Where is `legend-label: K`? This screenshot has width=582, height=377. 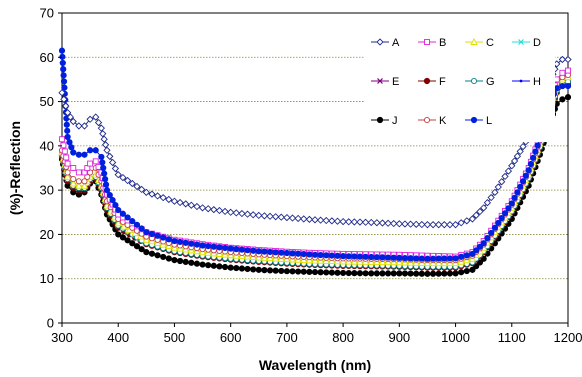
legend-label: K is located at coordinates (443, 121).